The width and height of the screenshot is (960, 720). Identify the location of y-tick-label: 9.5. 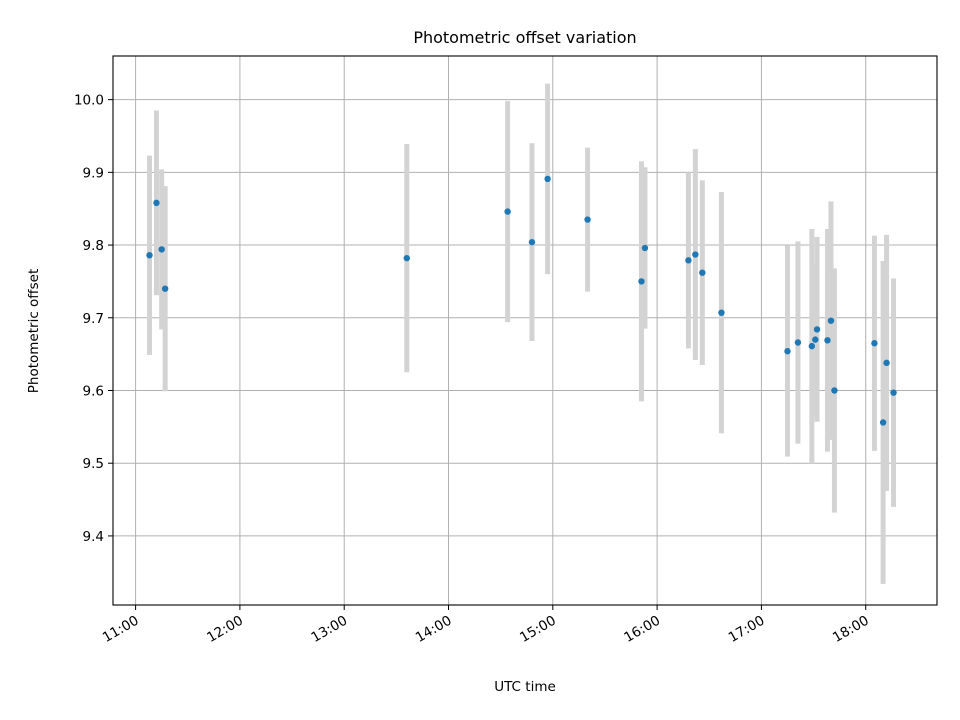
(93, 464).